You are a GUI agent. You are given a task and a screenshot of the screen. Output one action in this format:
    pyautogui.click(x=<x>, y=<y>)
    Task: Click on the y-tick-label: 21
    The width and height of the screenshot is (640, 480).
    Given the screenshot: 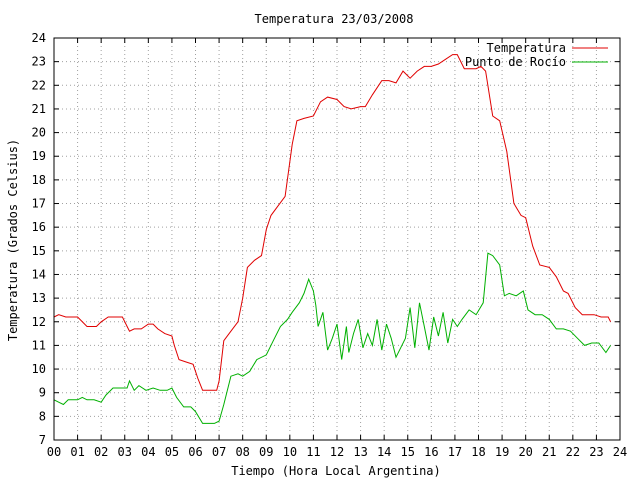 What is the action you would take?
    pyautogui.click(x=39, y=109)
    